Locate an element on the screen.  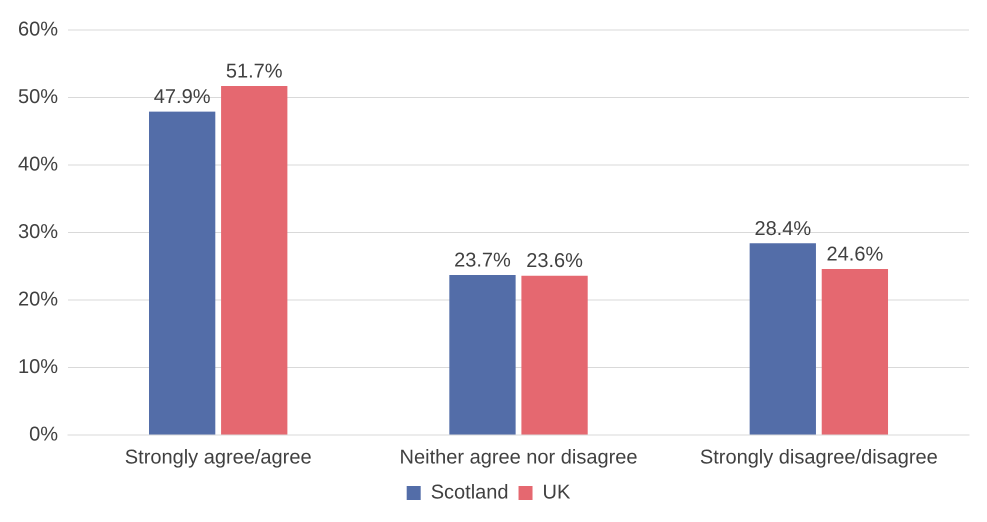
y-tick-label: 20% is located at coordinates (38, 299).